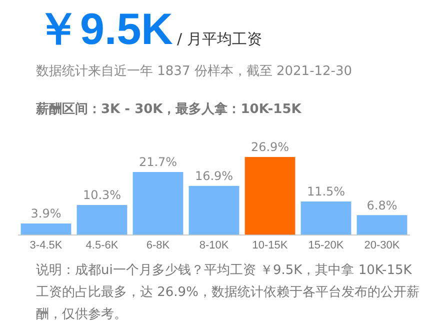 The image size is (439, 329). Describe the element at coordinates (46, 213) in the screenshot. I see `data-label: 3.9%` at that location.